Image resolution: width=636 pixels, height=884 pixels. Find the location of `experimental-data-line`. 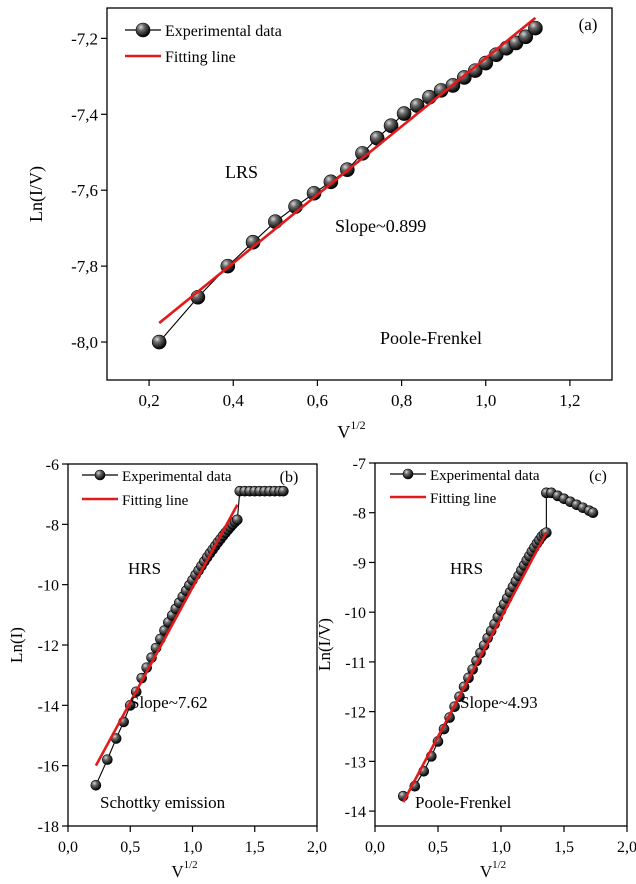

experimental-data-line is located at coordinates (189, 638).